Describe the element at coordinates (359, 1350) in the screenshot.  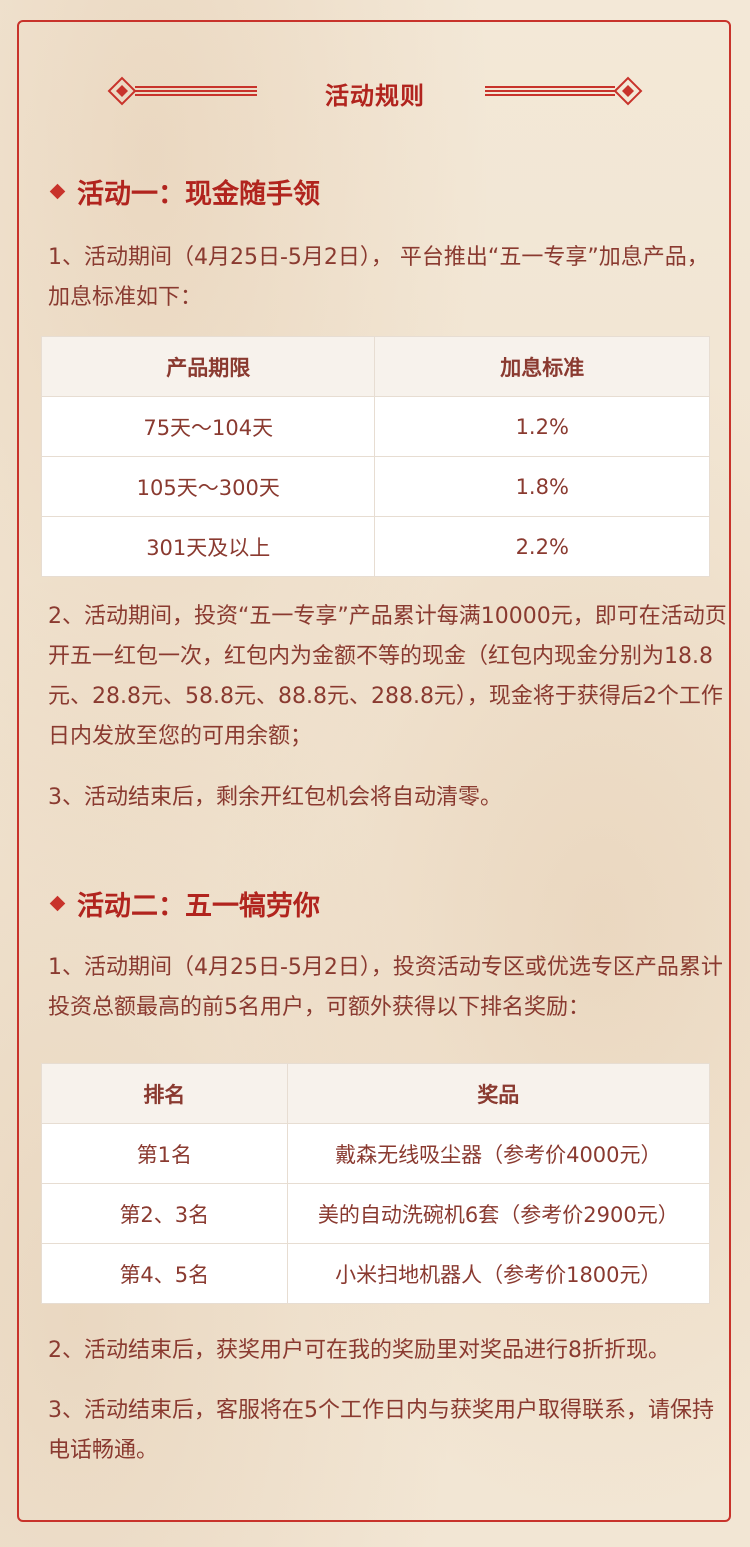
I see `section2-paragraph-2: 2、活动结束后，获奖用户可在我的奖励里对奖品进行8折折现。` at that location.